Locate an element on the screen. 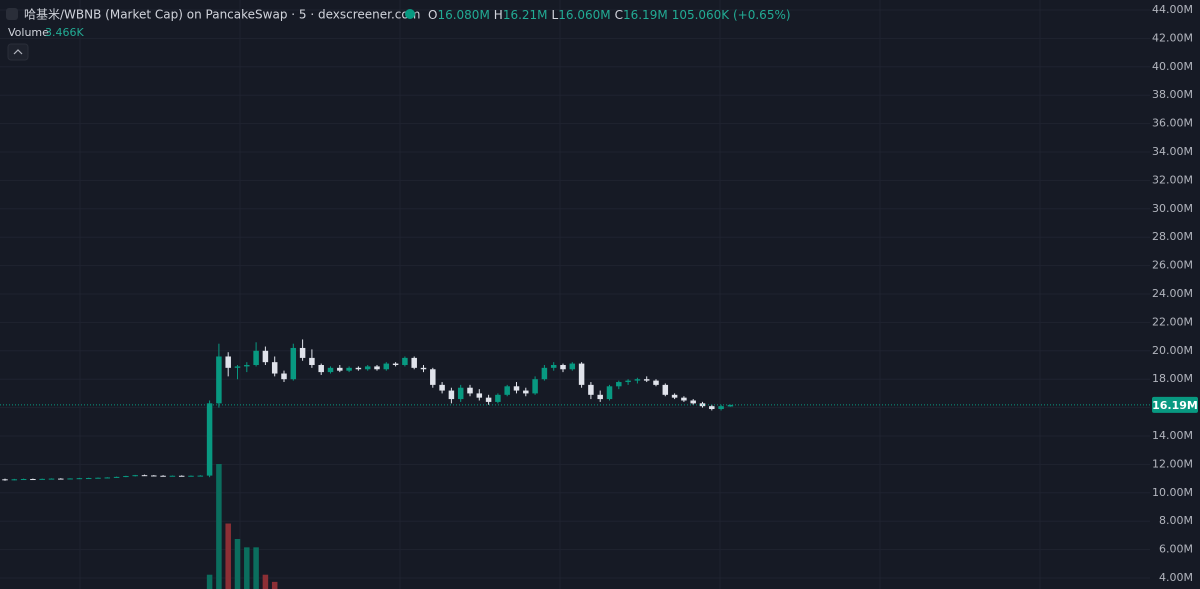  y-tick-label: 38.00M is located at coordinates (1172, 94).